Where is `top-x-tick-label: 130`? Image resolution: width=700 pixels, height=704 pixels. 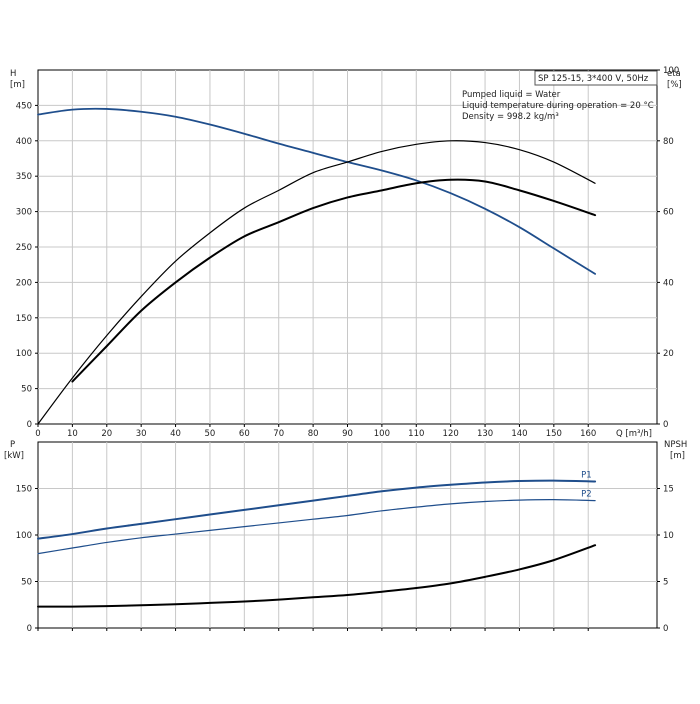
top-x-tick-label: 130 is located at coordinates (485, 434).